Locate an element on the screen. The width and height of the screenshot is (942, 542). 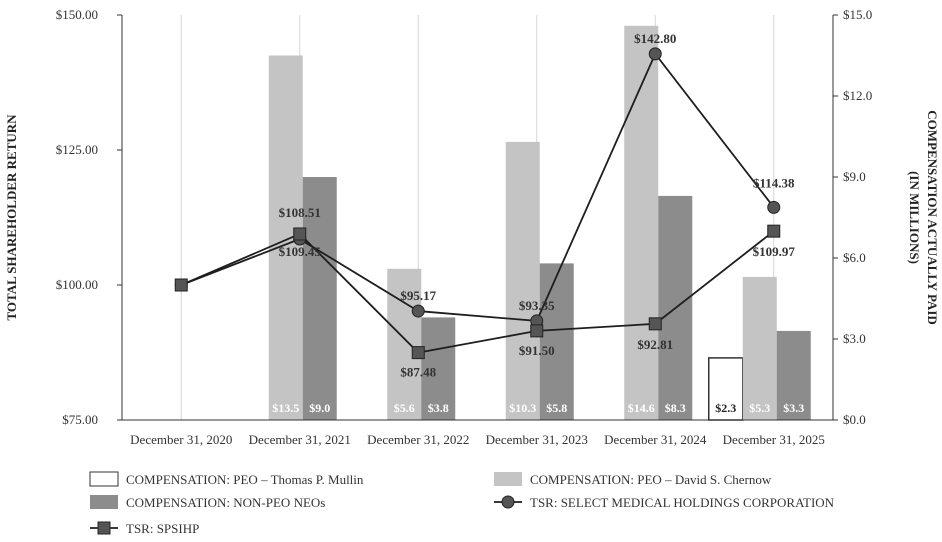
right-tick-label: $15.0 is located at coordinates (857, 14).